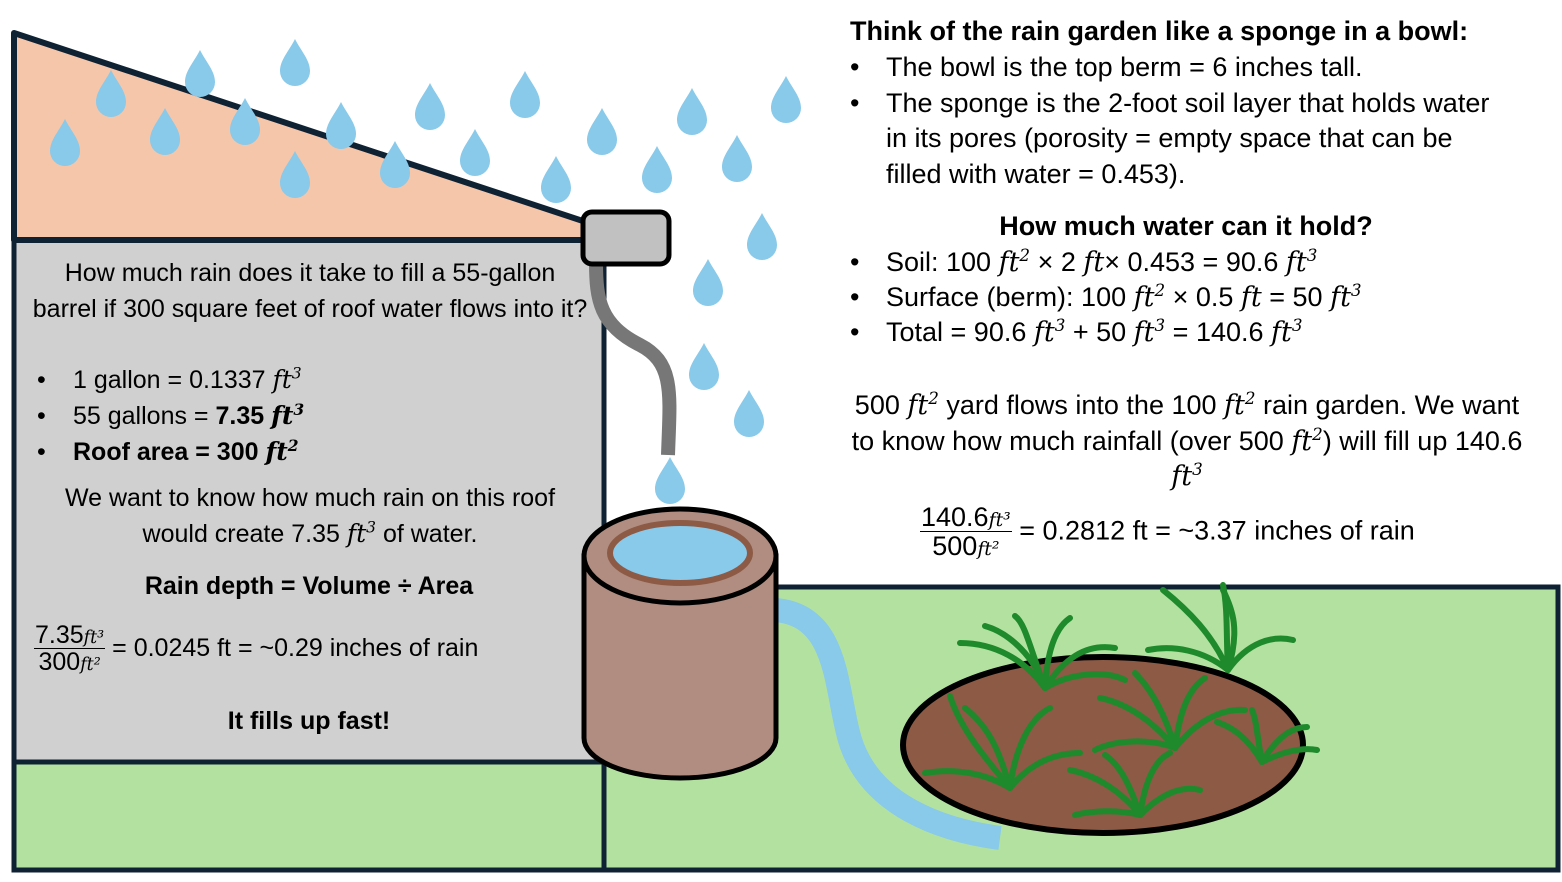 This screenshot has width=1562, height=882. What do you see at coordinates (317, 380) in the screenshot?
I see `bullet-gallon: 1 gallon = 0.1337 ft3` at bounding box center [317, 380].